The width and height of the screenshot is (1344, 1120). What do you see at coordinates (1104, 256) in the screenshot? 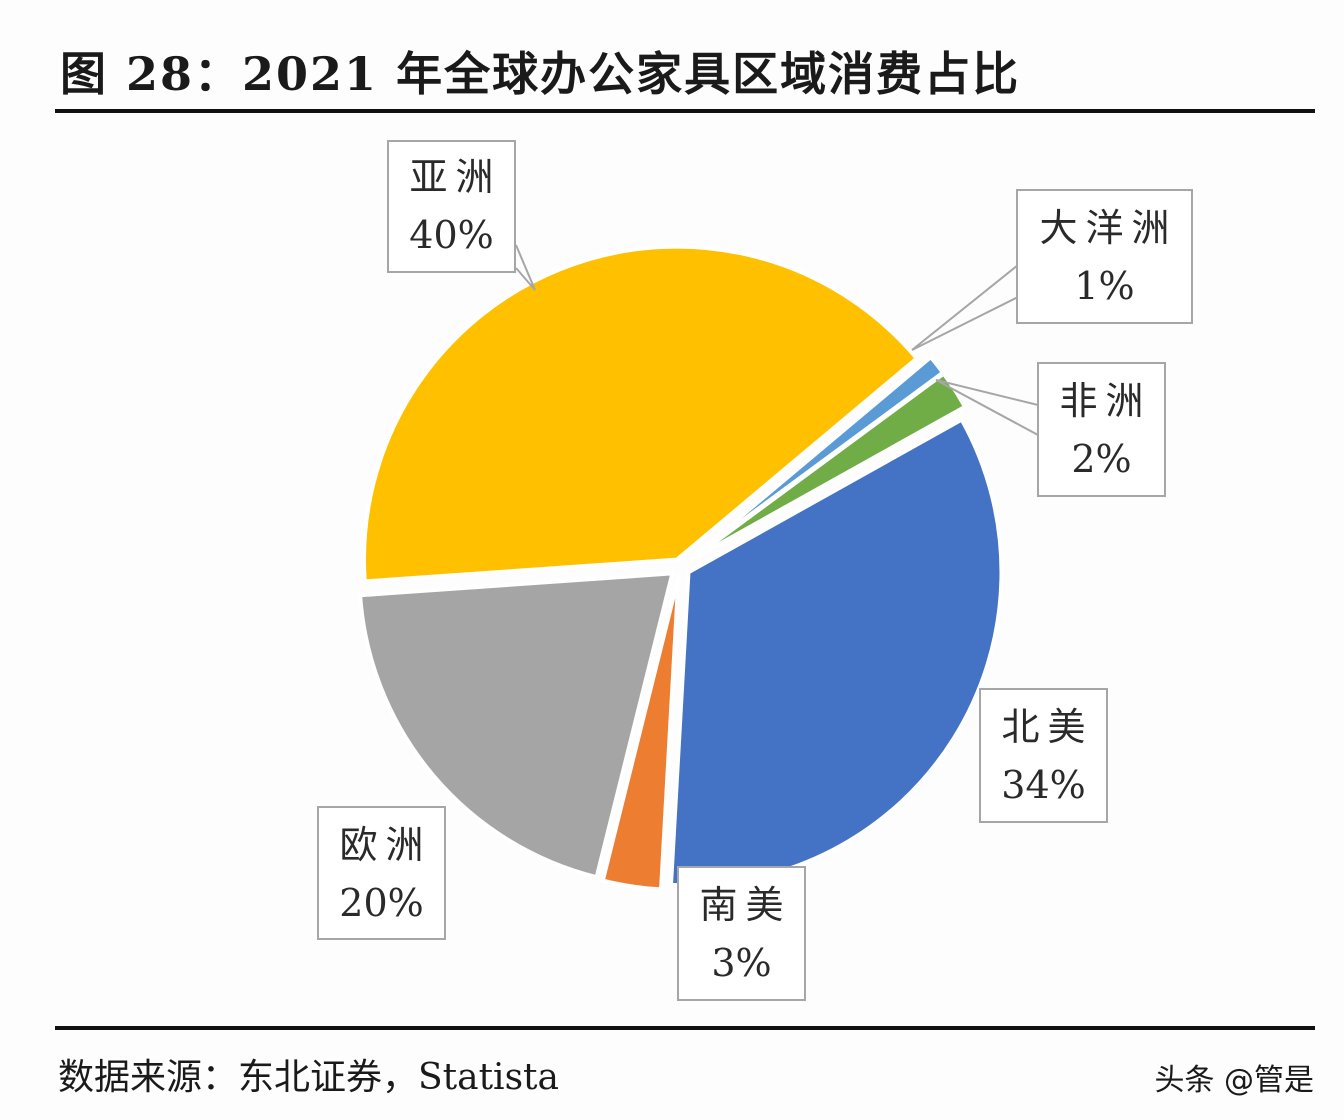
I see `label-oceania: 大洋洲 1%` at bounding box center [1104, 256].